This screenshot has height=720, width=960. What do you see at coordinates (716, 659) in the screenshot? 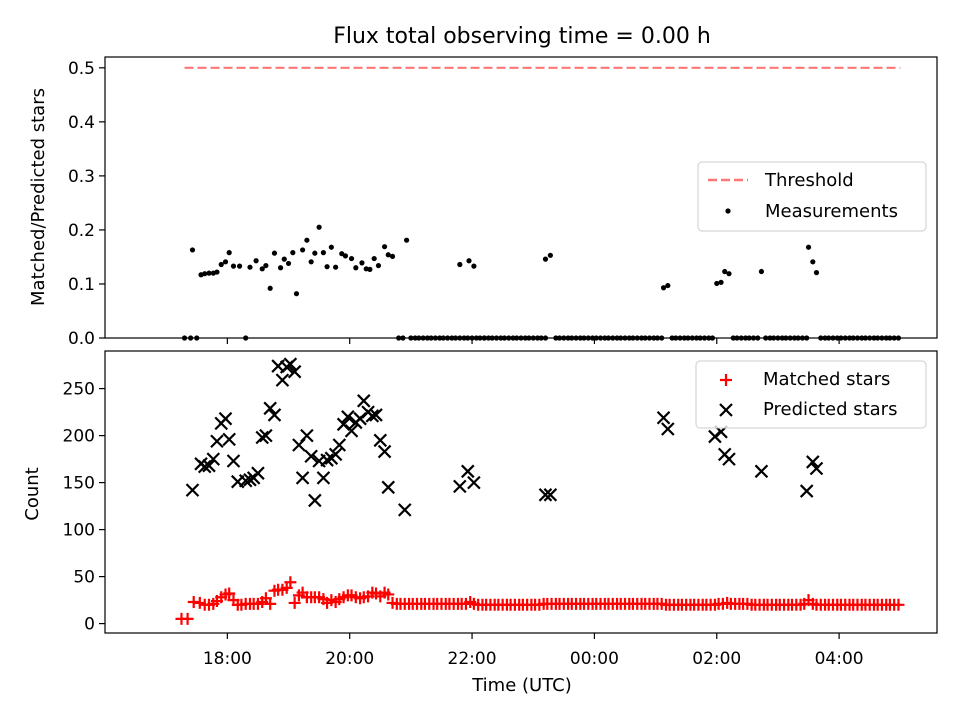
I see `count-x-tick-label: 02:00` at bounding box center [716, 659].